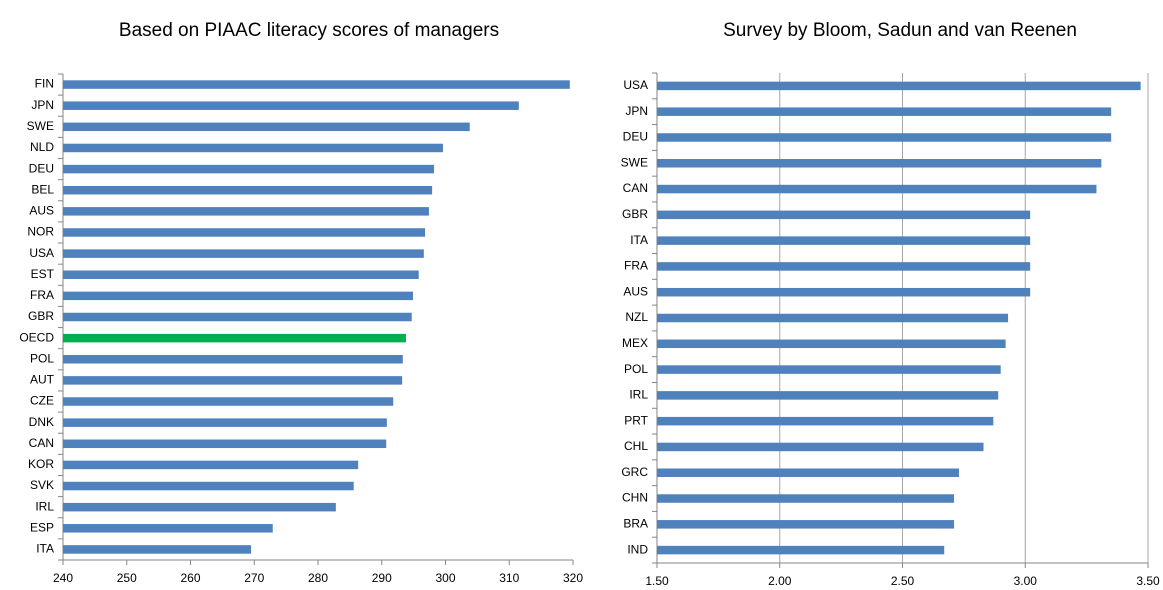 Image resolution: width=1163 pixels, height=590 pixels. I want to click on y-tick-label: DNK, so click(41, 422).